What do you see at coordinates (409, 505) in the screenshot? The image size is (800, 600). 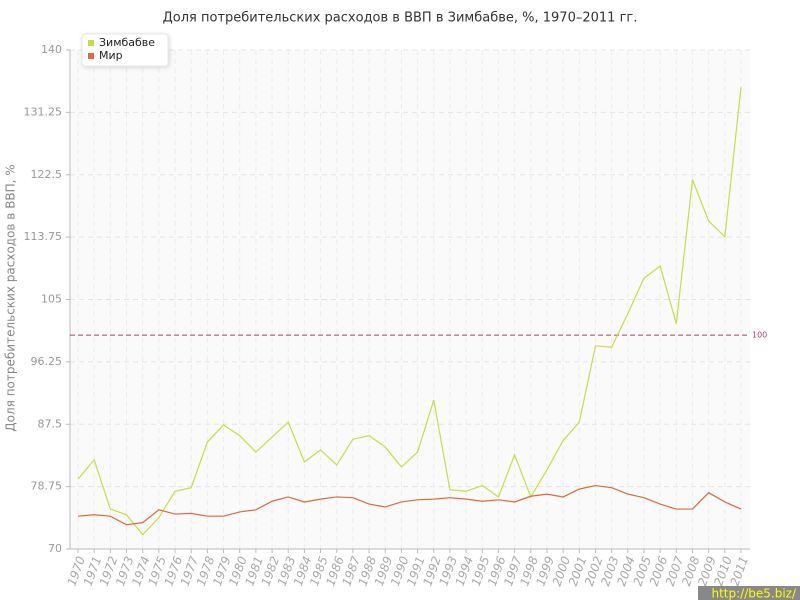 I see `series-line` at bounding box center [409, 505].